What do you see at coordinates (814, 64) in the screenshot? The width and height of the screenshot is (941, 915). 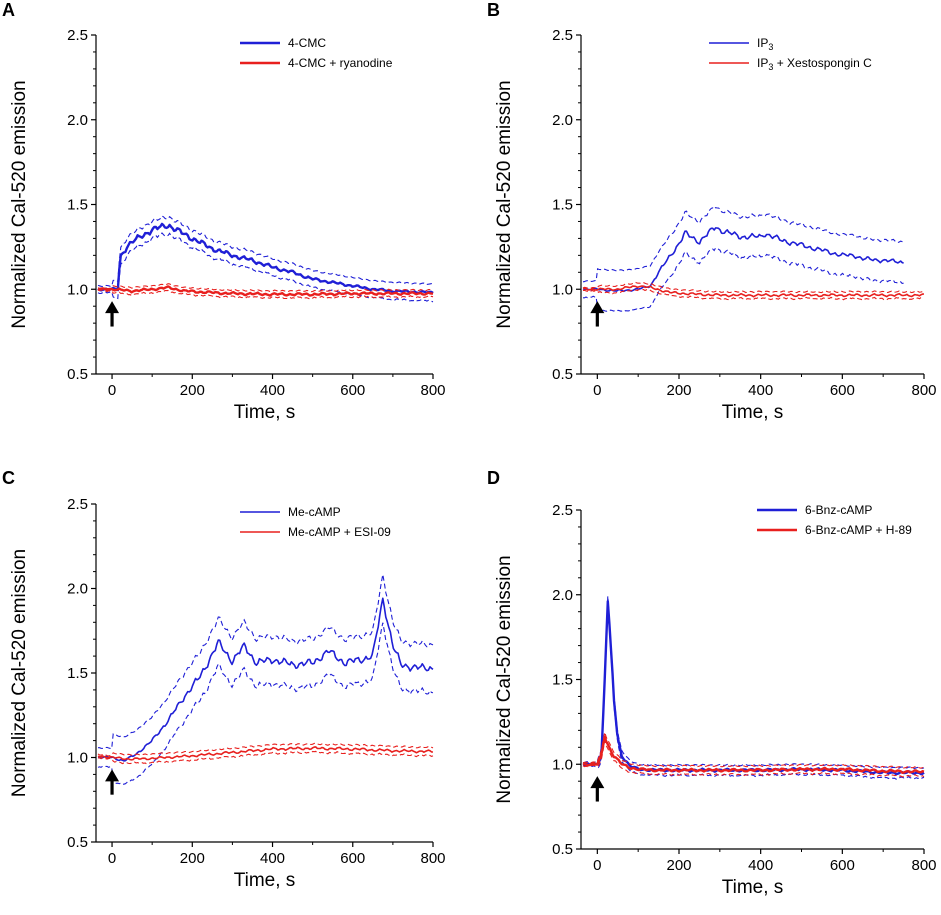 I see `legend-label: IP3 + Xestospongin C` at bounding box center [814, 64].